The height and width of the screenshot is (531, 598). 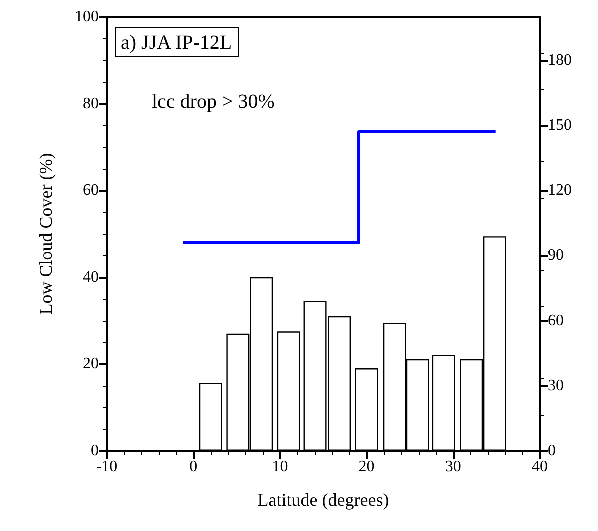 What do you see at coordinates (213, 102) in the screenshot?
I see `annotation: lcc drop > 30%` at bounding box center [213, 102].